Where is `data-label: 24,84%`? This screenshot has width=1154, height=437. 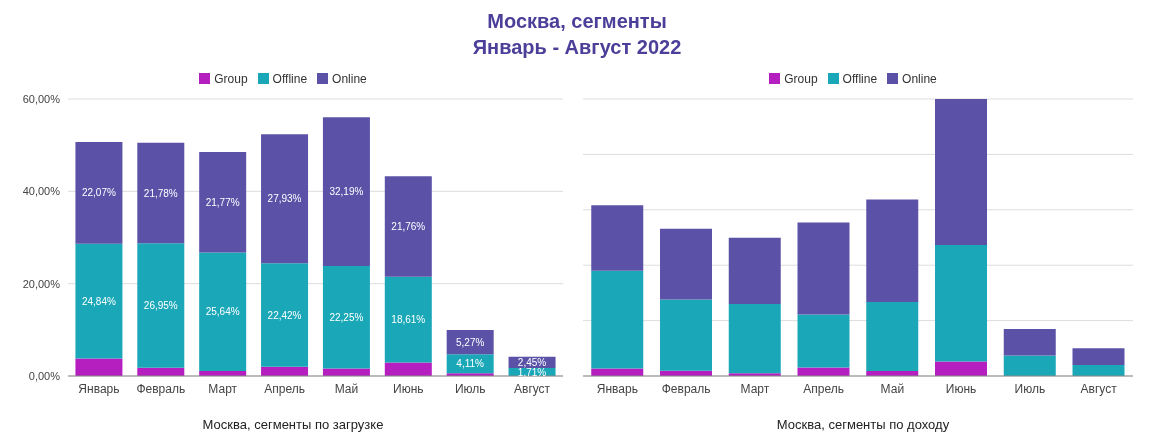
data-label: 24,84% is located at coordinates (98, 301).